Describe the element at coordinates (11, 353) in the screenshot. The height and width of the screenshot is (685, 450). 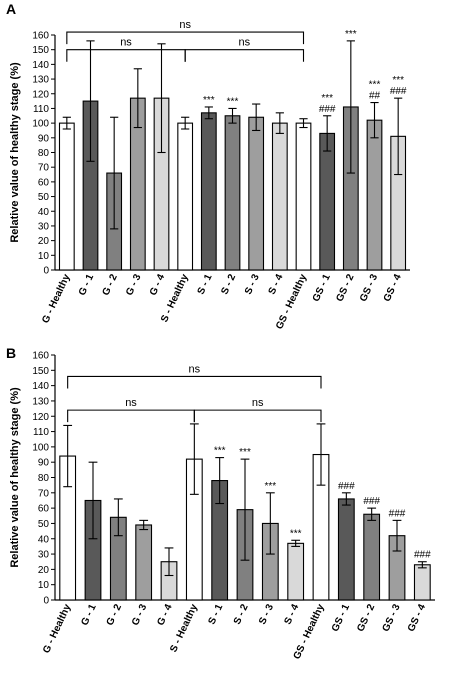
I see `panel-letter: B` at that location.